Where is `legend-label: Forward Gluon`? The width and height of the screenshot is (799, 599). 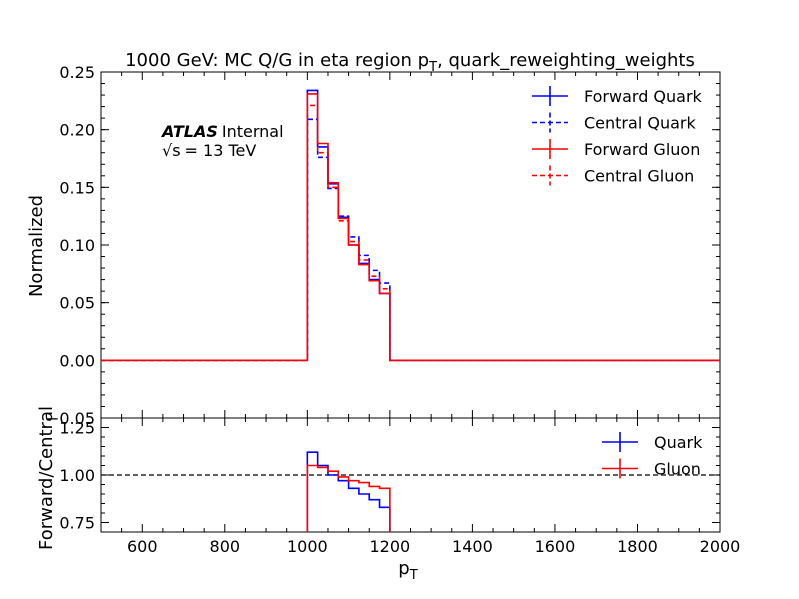 legend-label: Forward Gluon is located at coordinates (642, 149).